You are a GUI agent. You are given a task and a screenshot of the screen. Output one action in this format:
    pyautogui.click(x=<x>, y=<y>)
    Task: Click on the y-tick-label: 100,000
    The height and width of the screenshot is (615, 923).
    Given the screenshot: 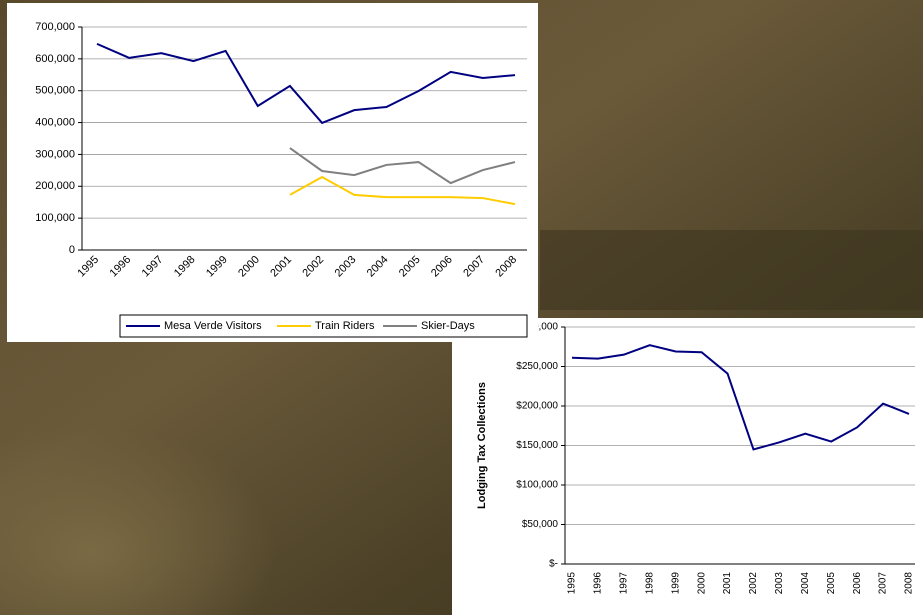 What is the action you would take?
    pyautogui.click(x=55, y=218)
    